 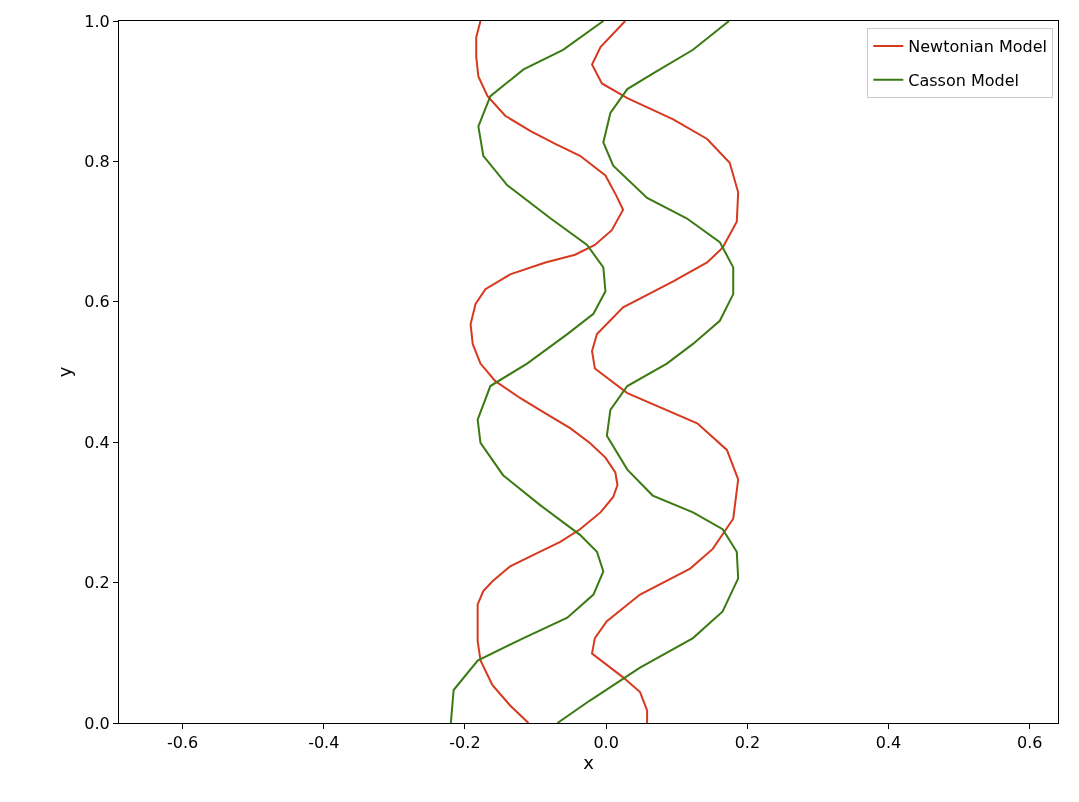 What do you see at coordinates (182, 743) in the screenshot?
I see `x-tick-label: -0.6` at bounding box center [182, 743].